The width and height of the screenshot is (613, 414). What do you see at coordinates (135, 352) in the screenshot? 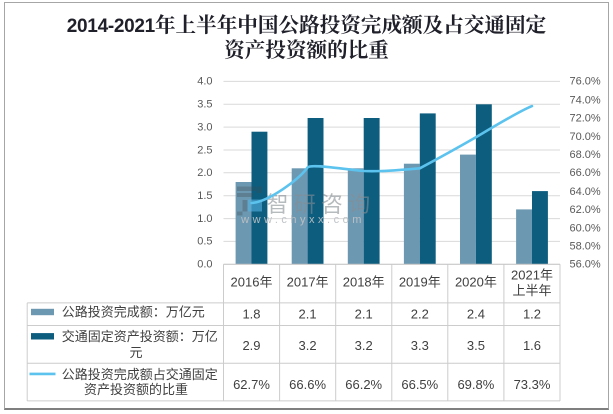
I see `svg-text: 元` at bounding box center [135, 352].